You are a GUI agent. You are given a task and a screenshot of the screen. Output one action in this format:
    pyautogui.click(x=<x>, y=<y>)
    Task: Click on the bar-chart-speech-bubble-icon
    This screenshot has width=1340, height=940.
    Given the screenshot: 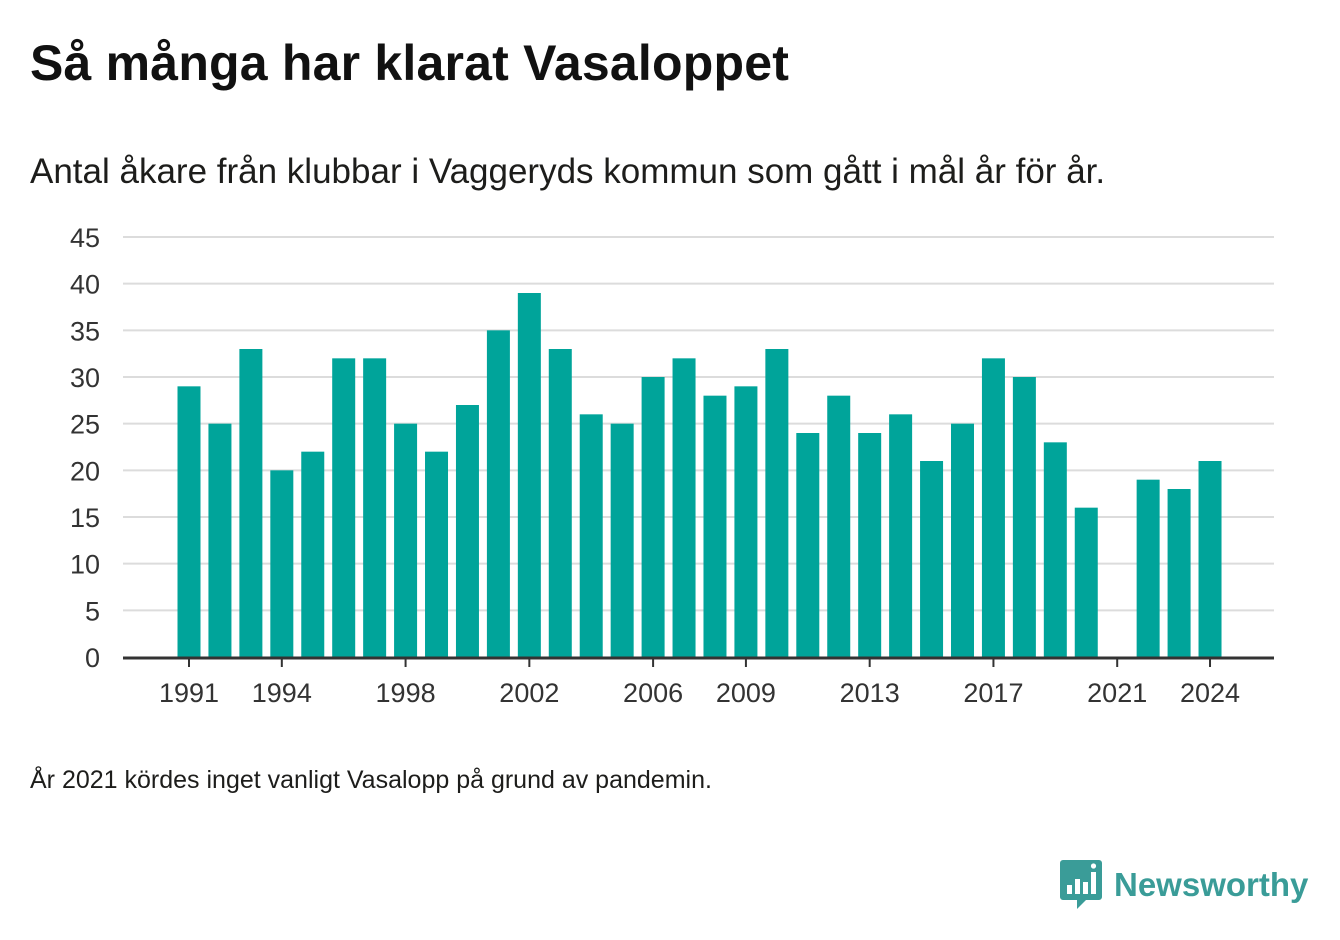 What is the action you would take?
    pyautogui.click(x=1081, y=884)
    